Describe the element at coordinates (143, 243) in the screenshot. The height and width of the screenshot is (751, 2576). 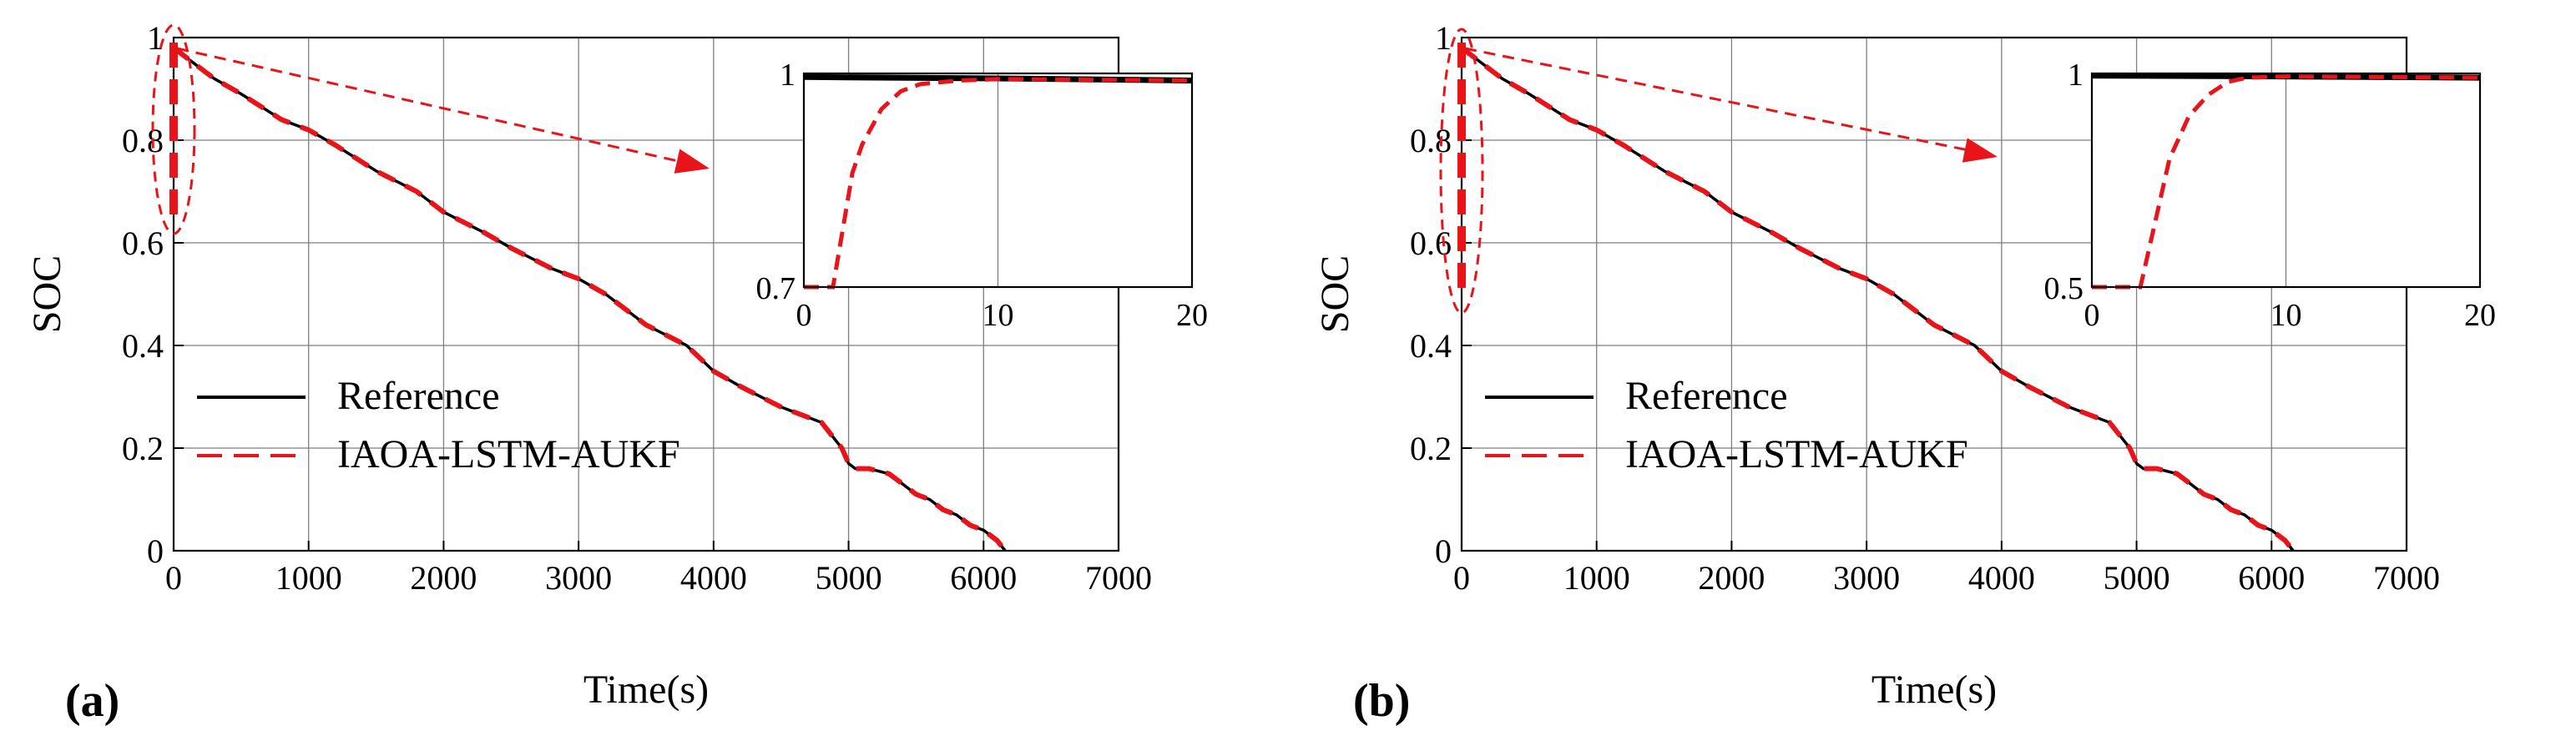
I see `y-tick-label: 0.6` at that location.